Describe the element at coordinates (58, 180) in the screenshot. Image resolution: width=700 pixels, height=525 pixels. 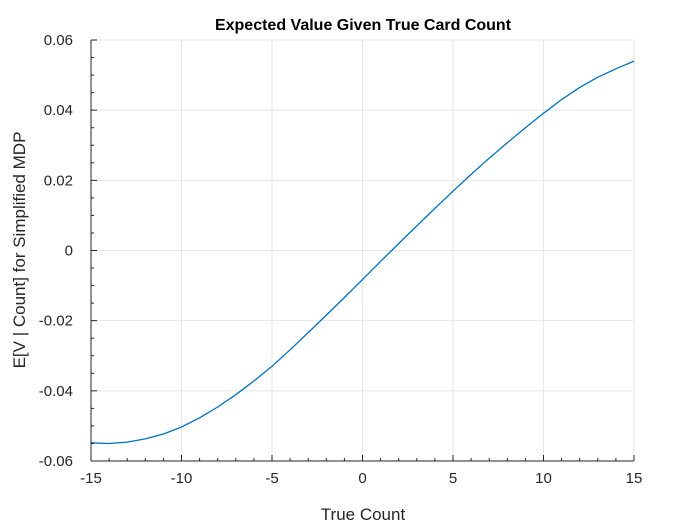
I see `y-tick-label: 0.02` at that location.